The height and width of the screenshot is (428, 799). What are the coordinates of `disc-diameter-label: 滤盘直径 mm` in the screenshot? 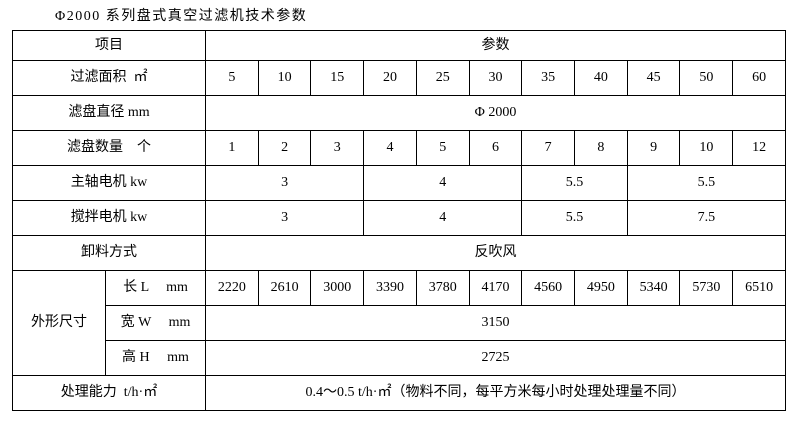 It's located at (109, 113).